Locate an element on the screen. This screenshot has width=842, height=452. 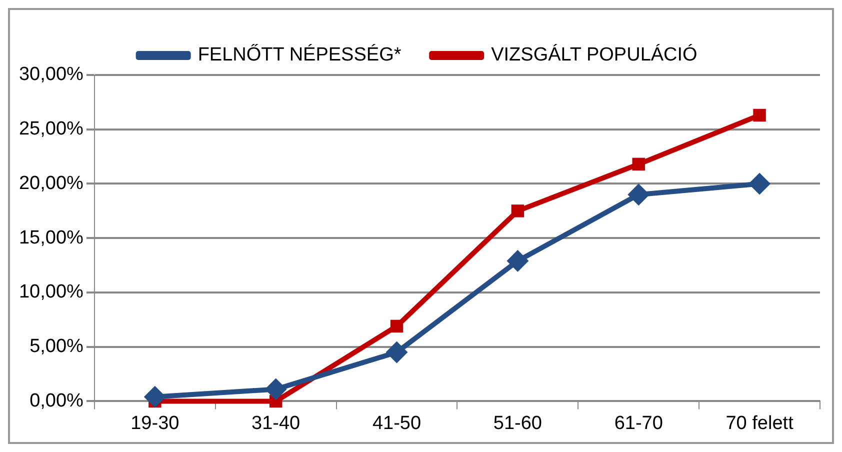
y-tick-label: 20,00% is located at coordinates (51, 183).